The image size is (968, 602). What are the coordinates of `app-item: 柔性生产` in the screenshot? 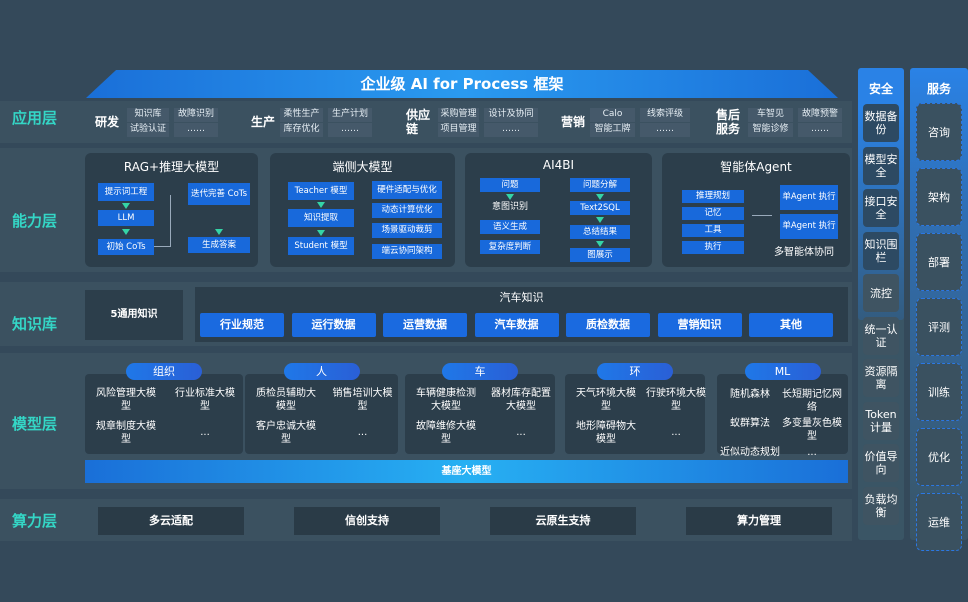 It's located at (301, 115).